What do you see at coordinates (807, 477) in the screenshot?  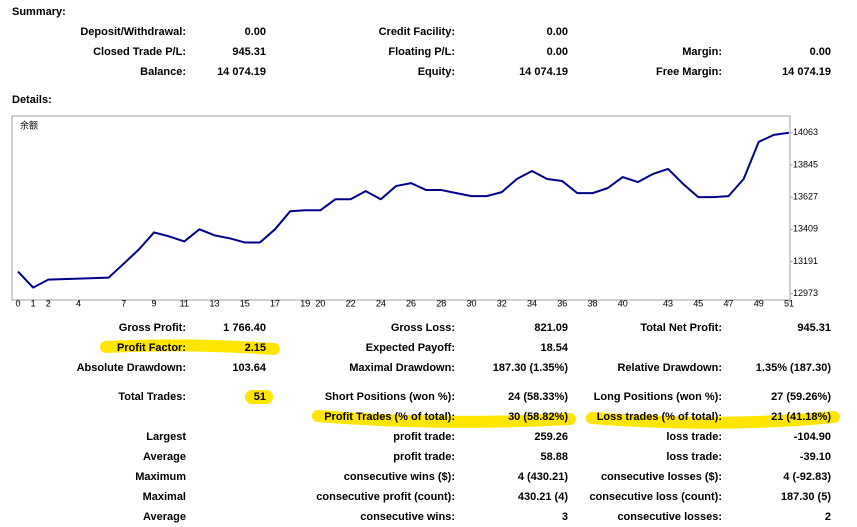 I see `value: 4 (-92.83)` at bounding box center [807, 477].